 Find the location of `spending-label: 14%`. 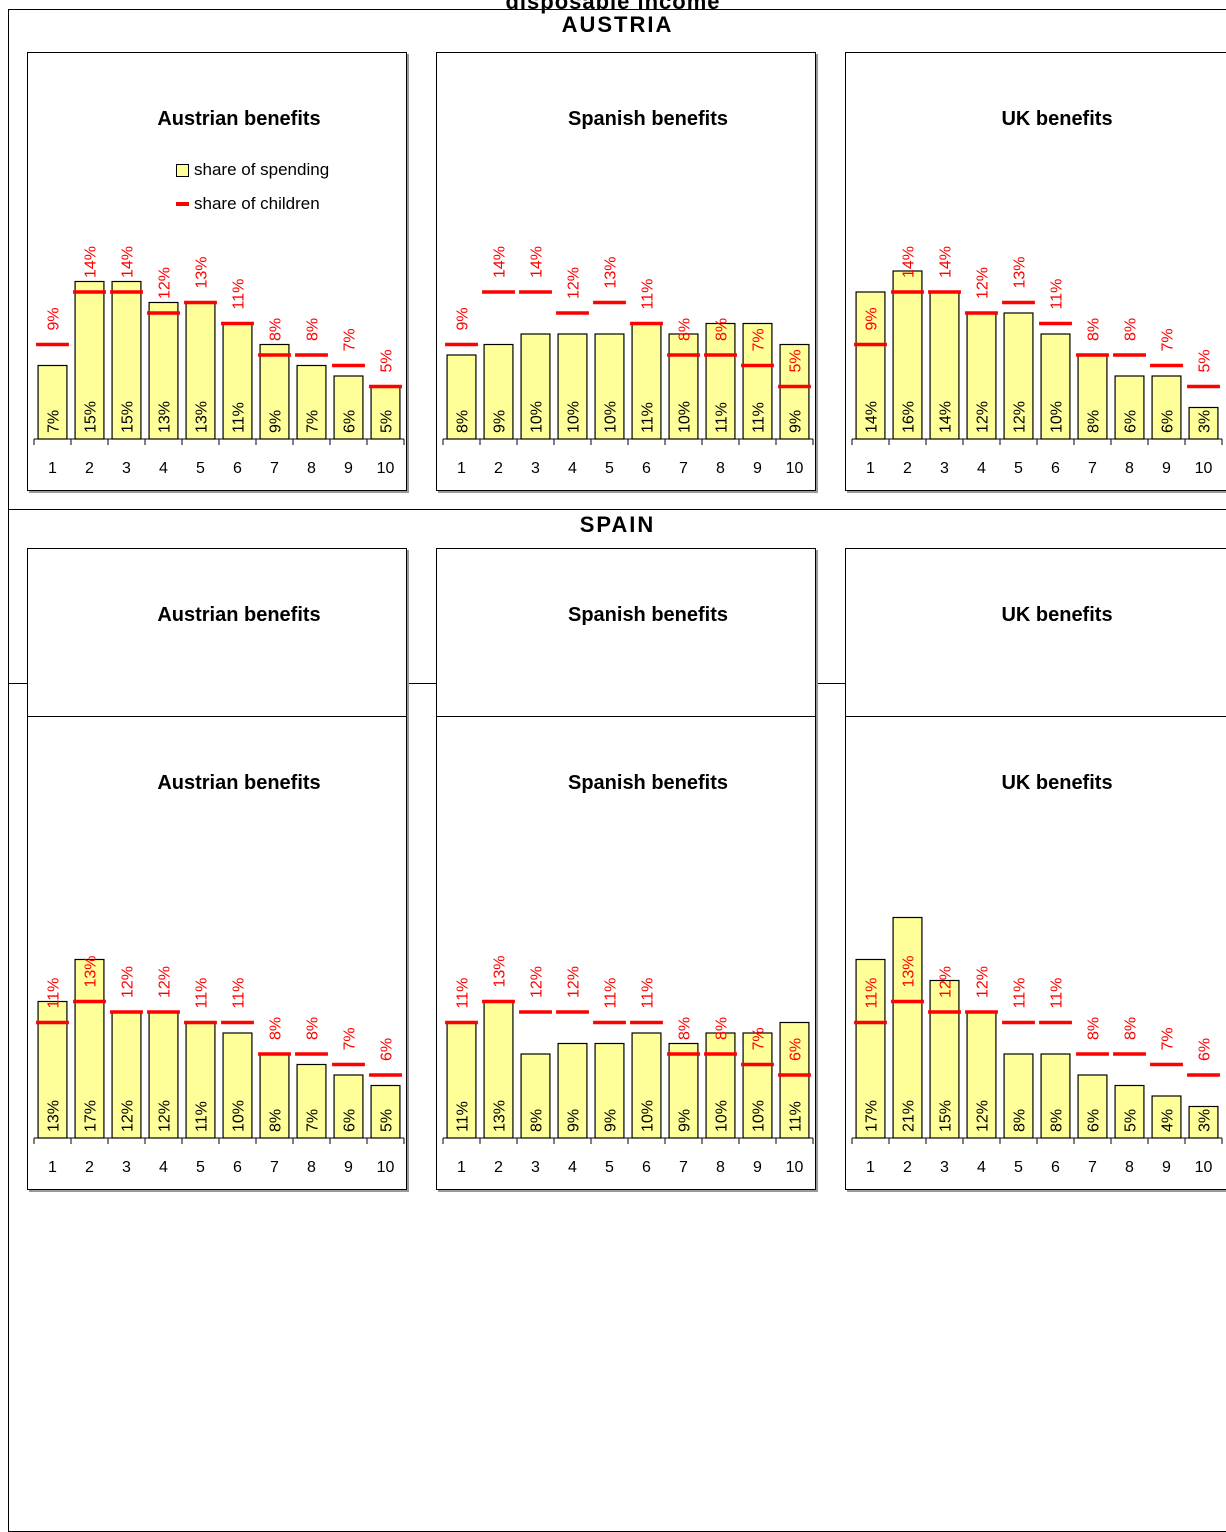

spending-label: 14% is located at coordinates (872, 417).